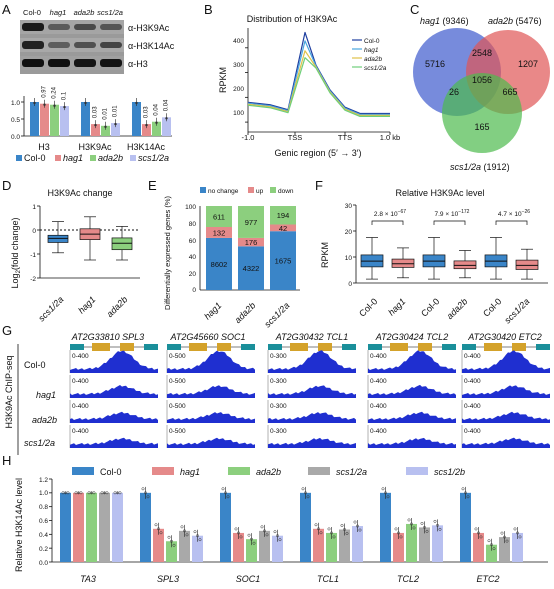 The height and width of the screenshot is (589, 554). Describe the element at coordinates (15, 120) in the screenshot. I see `a-ytick-1: 0.5` at that location.